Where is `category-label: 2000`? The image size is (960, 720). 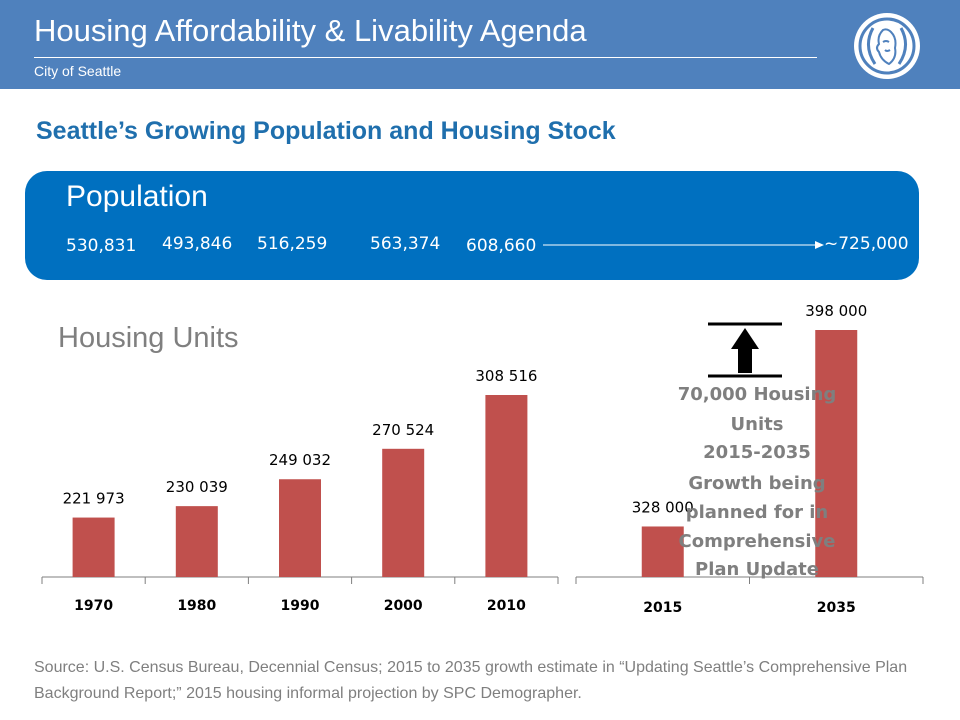
category-label: 2000 is located at coordinates (403, 606).